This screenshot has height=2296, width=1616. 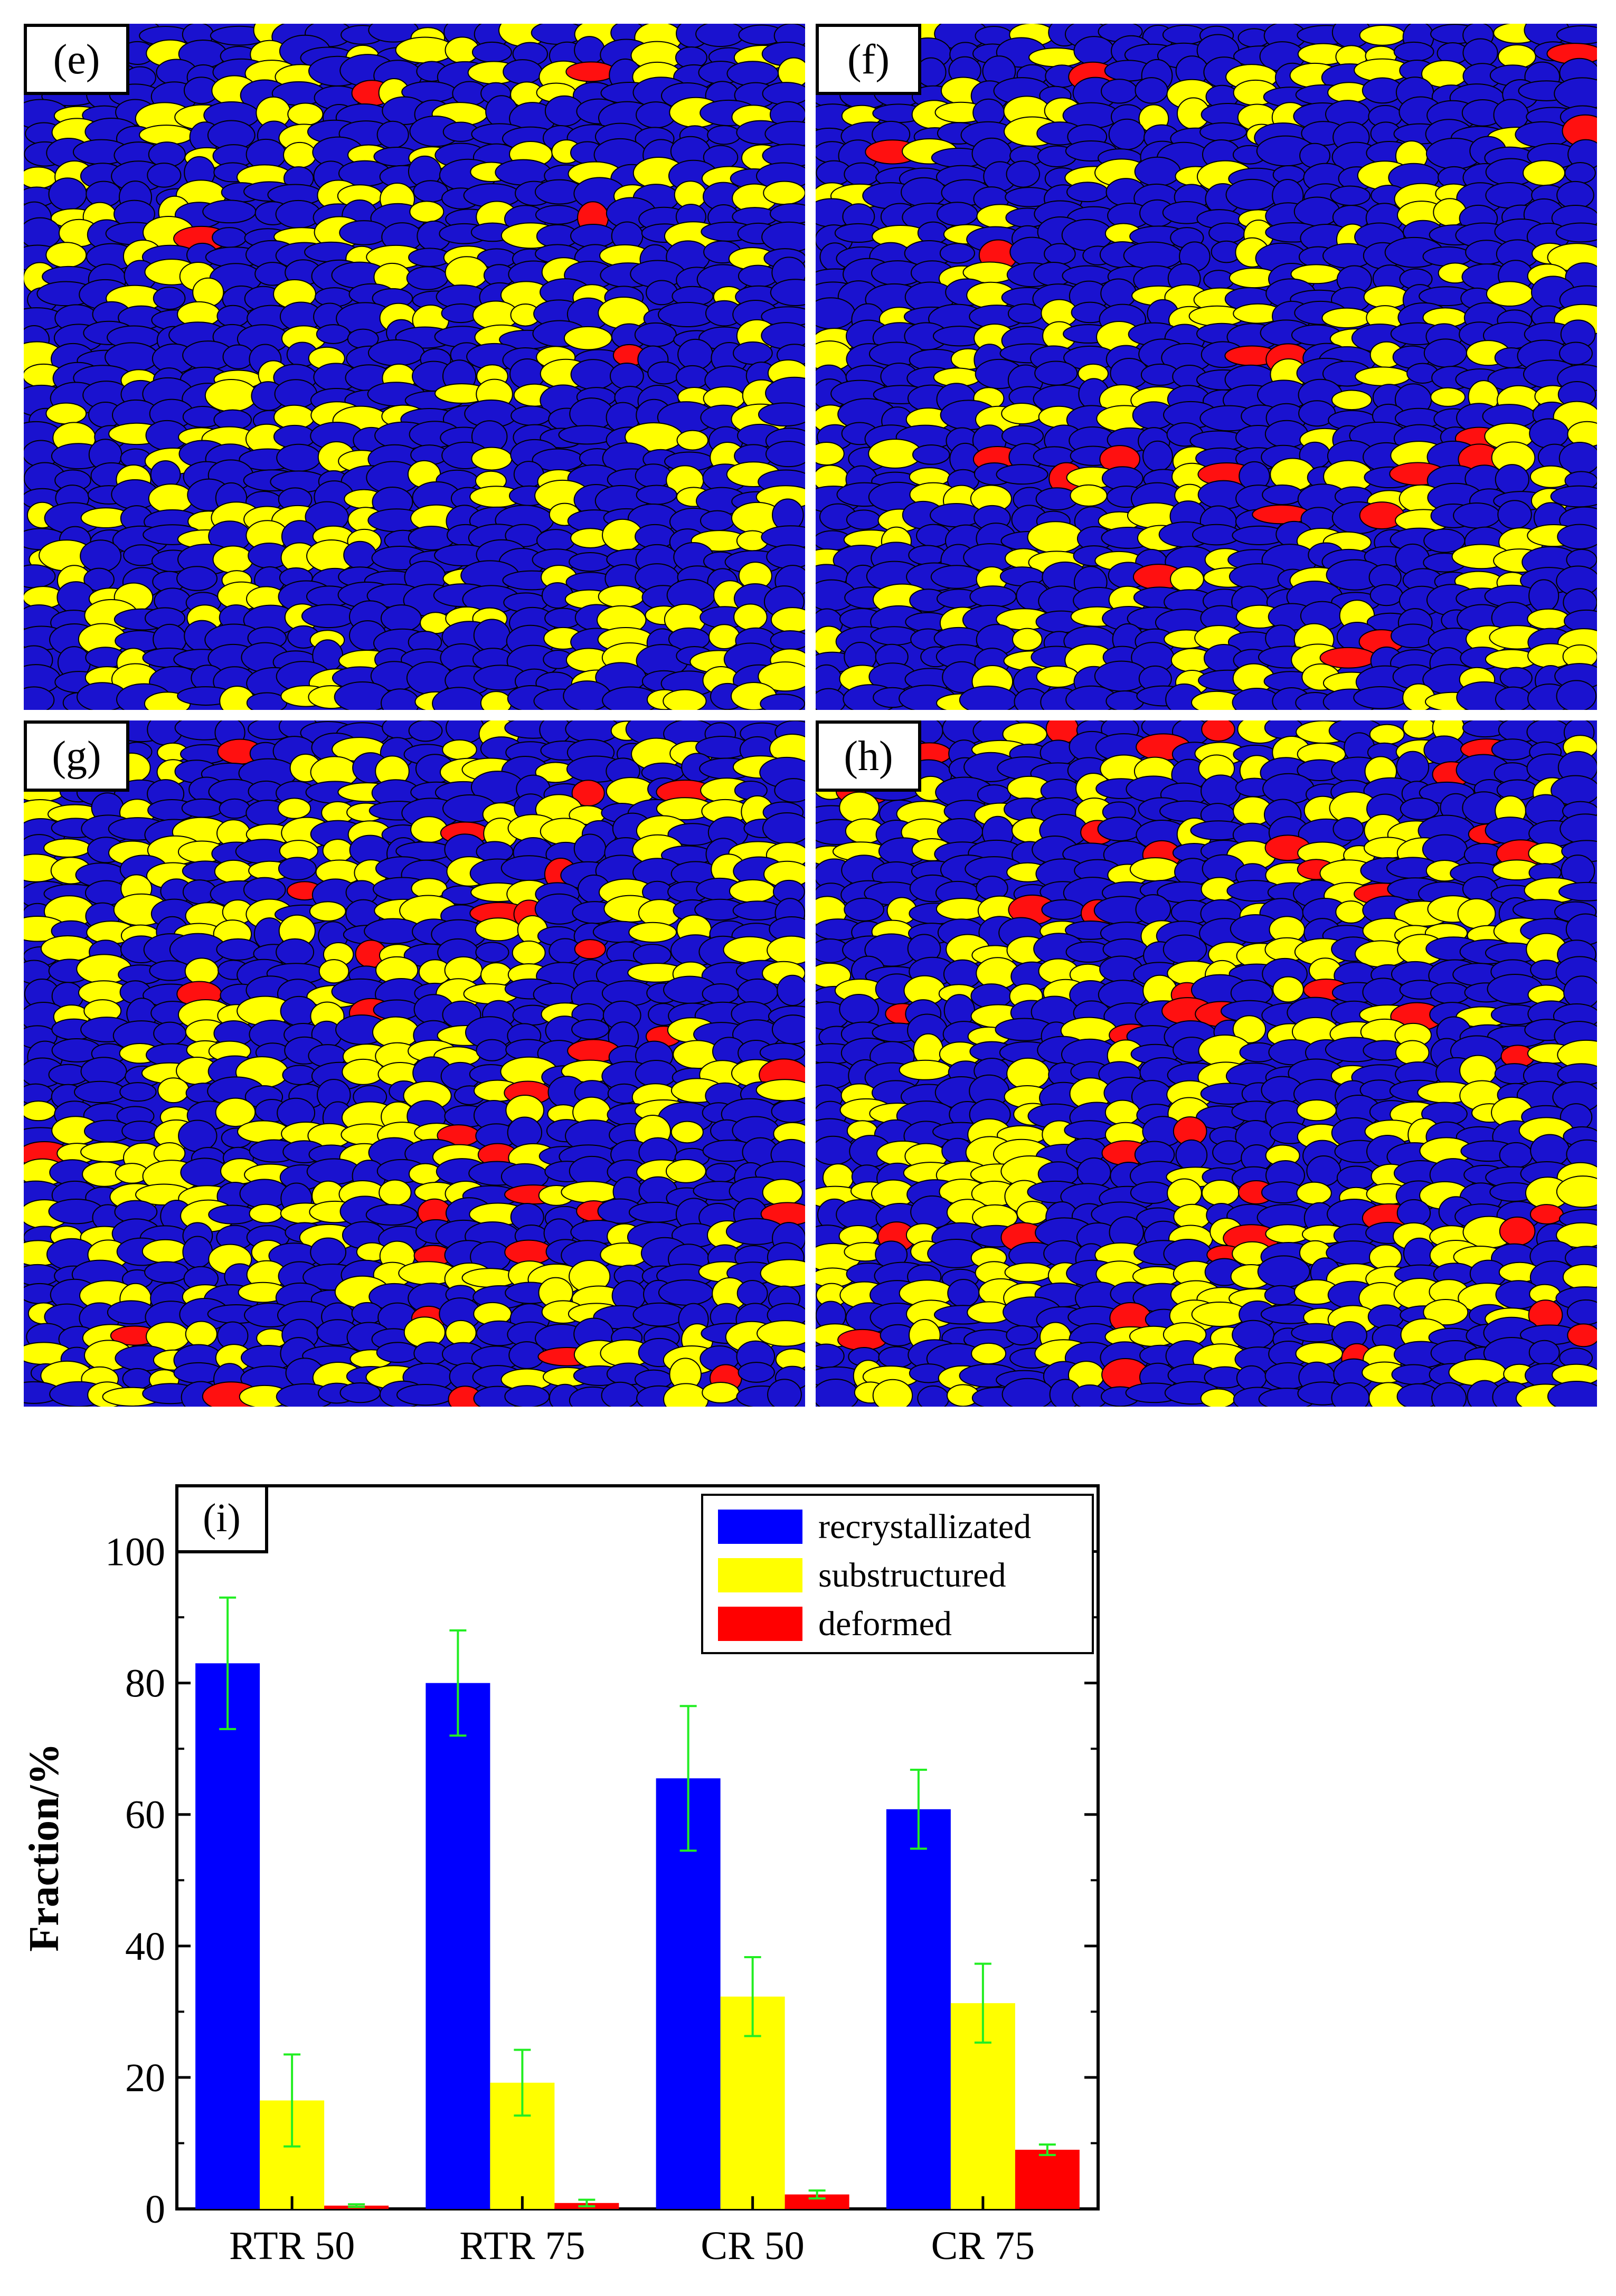 What do you see at coordinates (522, 2246) in the screenshot?
I see `x-tick-label: RTR 75` at bounding box center [522, 2246].